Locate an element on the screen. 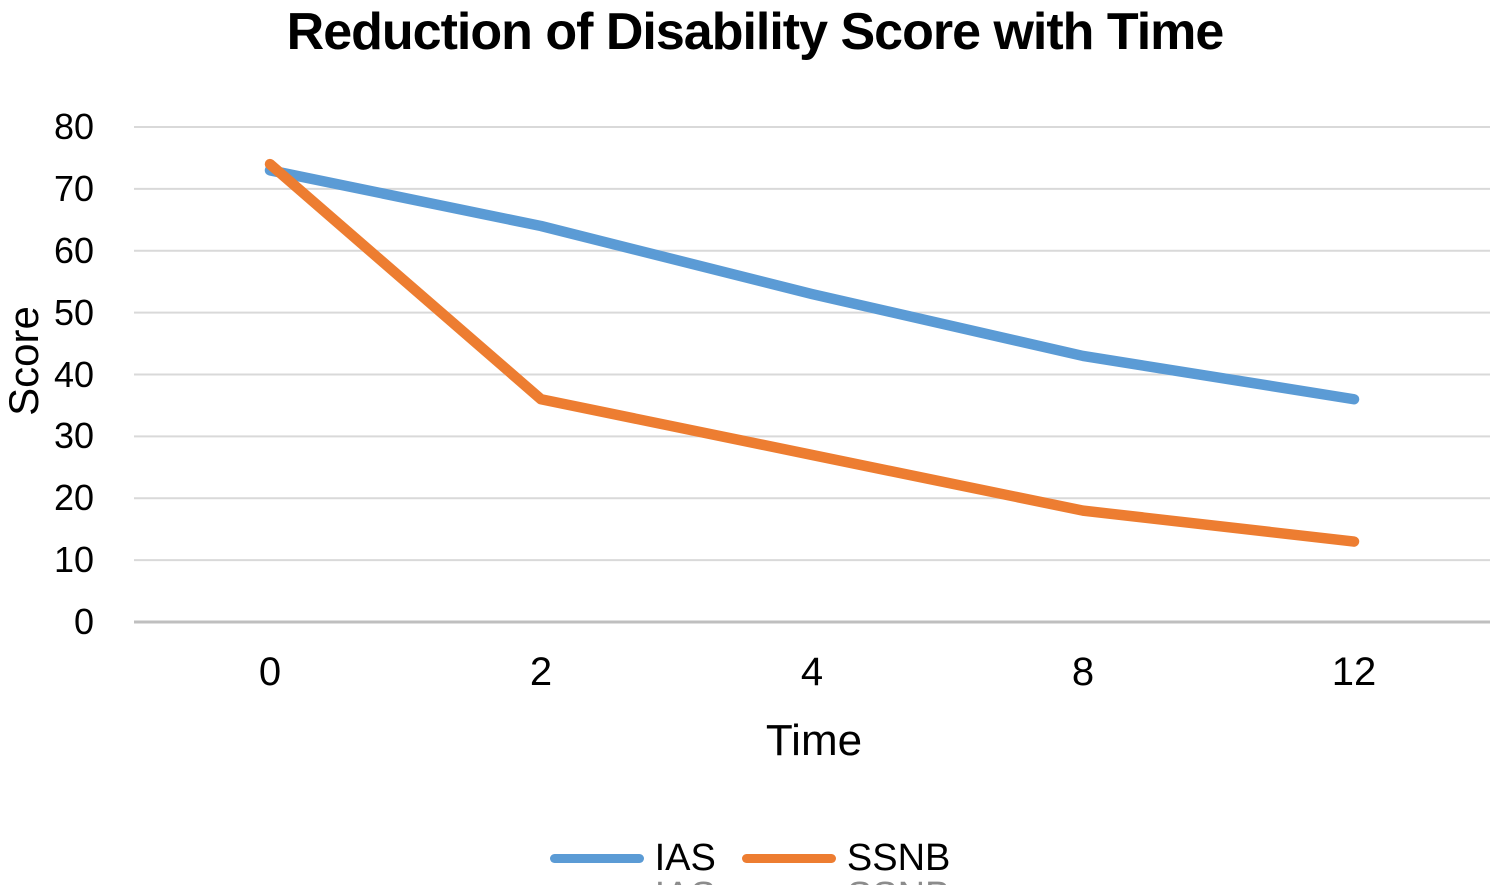 This screenshot has height=885, width=1500. y-tick-label: 80 is located at coordinates (73, 126).